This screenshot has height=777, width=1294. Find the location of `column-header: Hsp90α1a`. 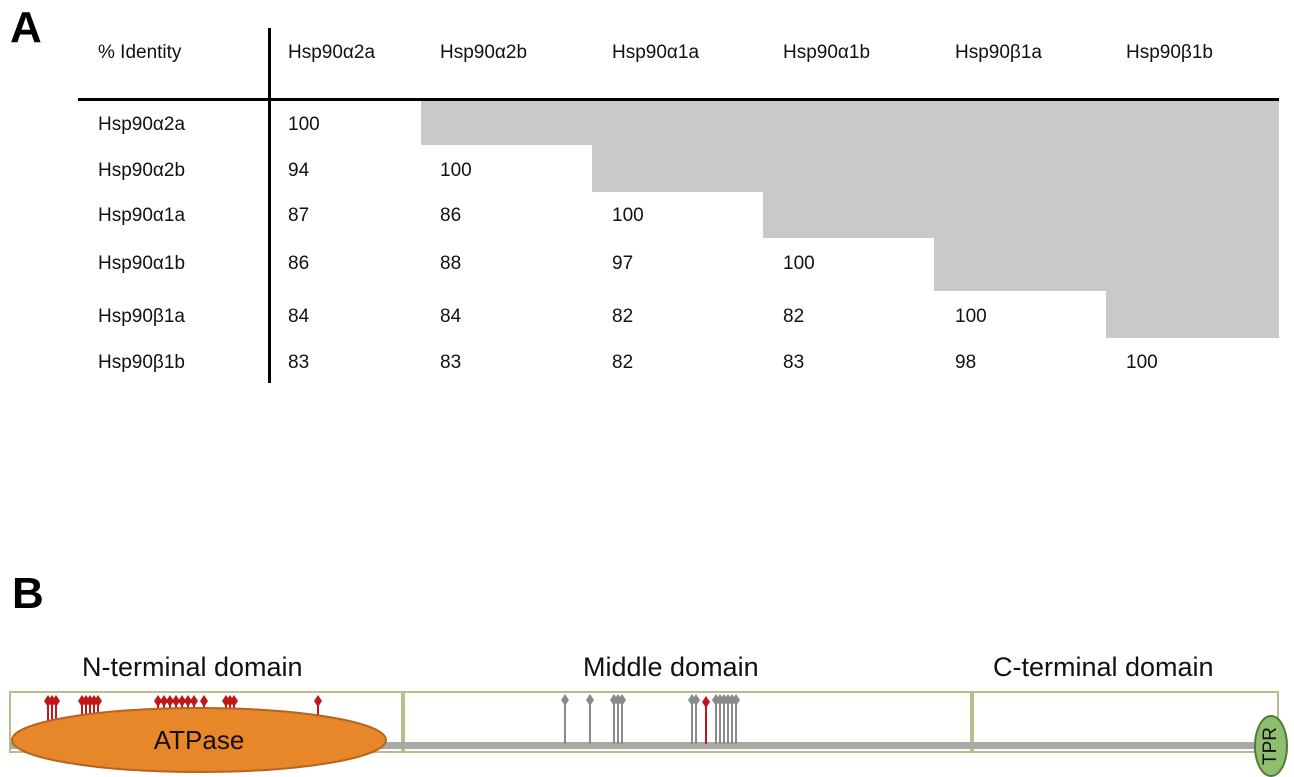

column-header: Hsp90α1a is located at coordinates (656, 52).